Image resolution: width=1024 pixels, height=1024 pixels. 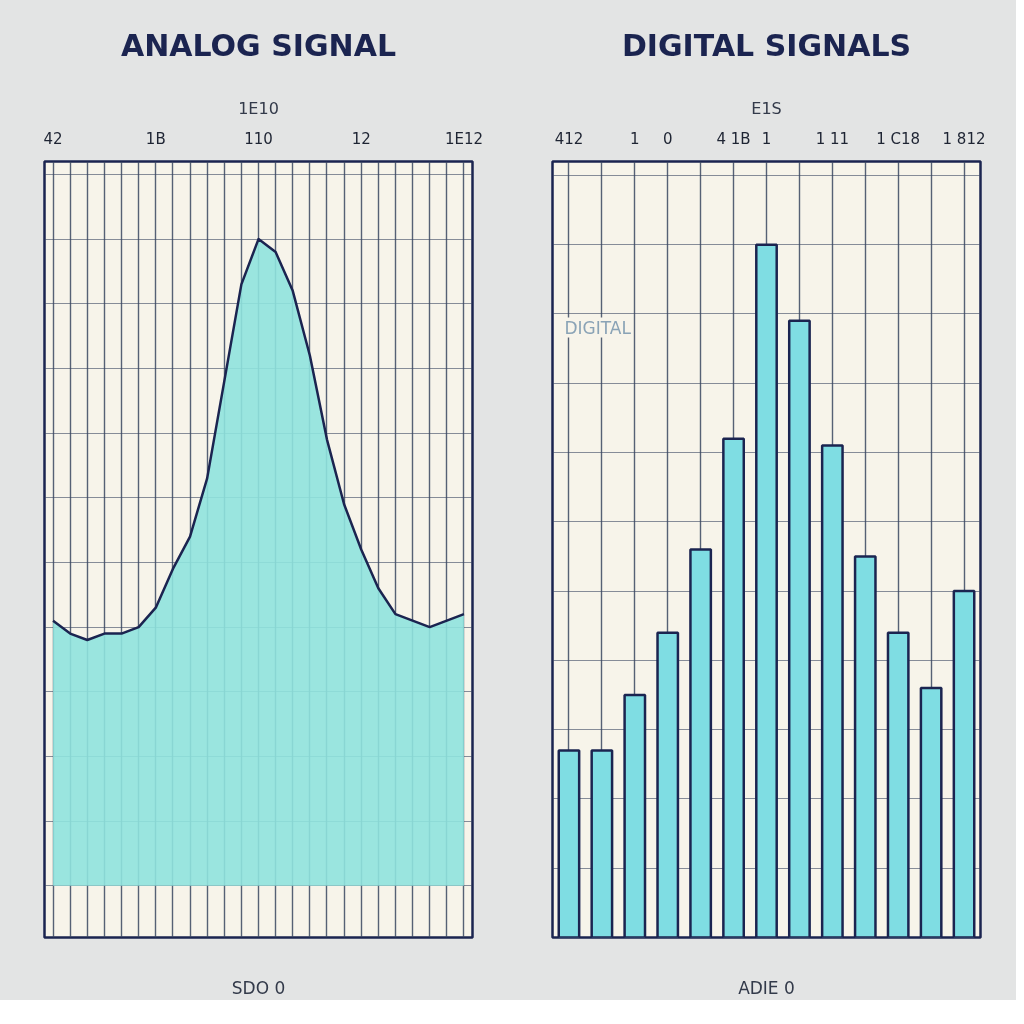 What do you see at coordinates (598, 327) in the screenshot?
I see `annotation: DIGITAL` at bounding box center [598, 327].